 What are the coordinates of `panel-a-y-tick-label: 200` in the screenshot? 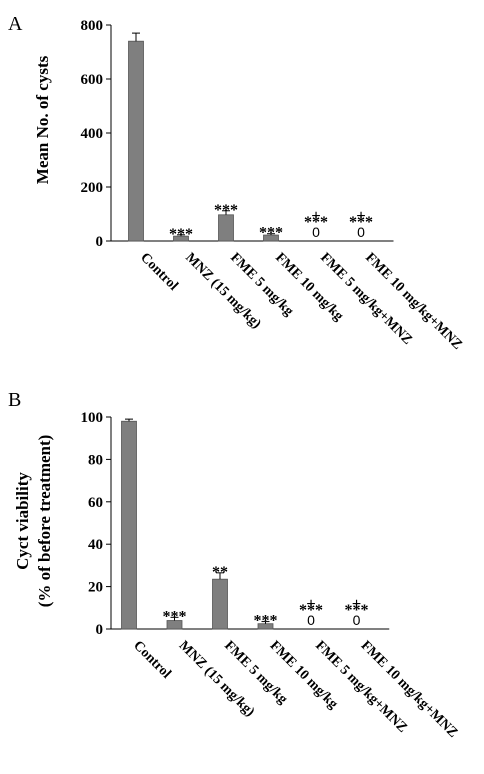 It's located at (92, 188).